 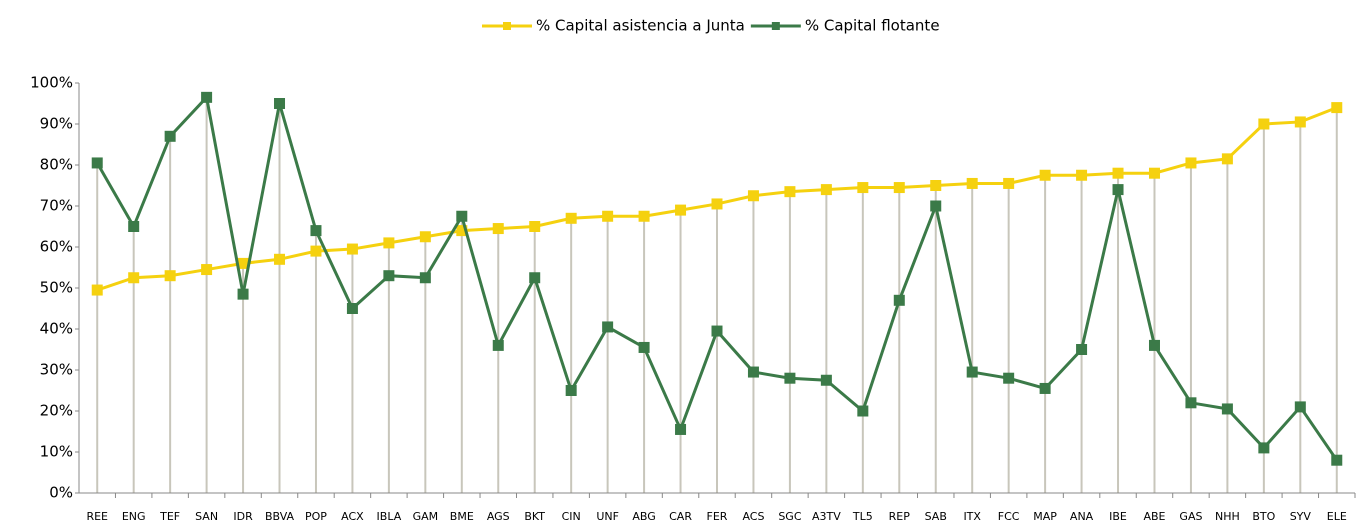 What do you see at coordinates (389, 516) in the screenshot?
I see `x-tick-label: IBLA` at bounding box center [389, 516].